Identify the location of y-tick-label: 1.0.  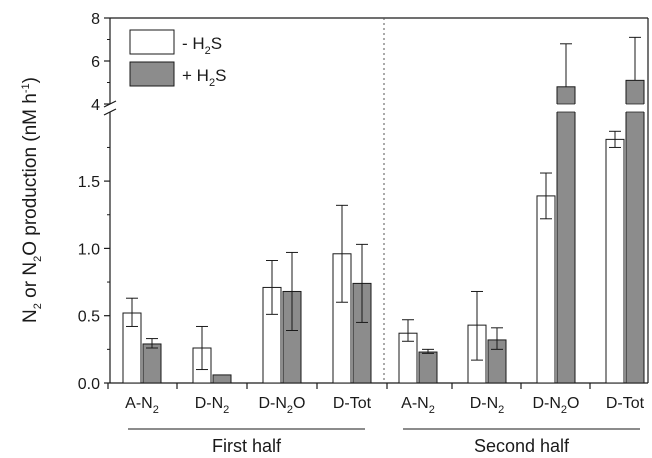
(89, 249).